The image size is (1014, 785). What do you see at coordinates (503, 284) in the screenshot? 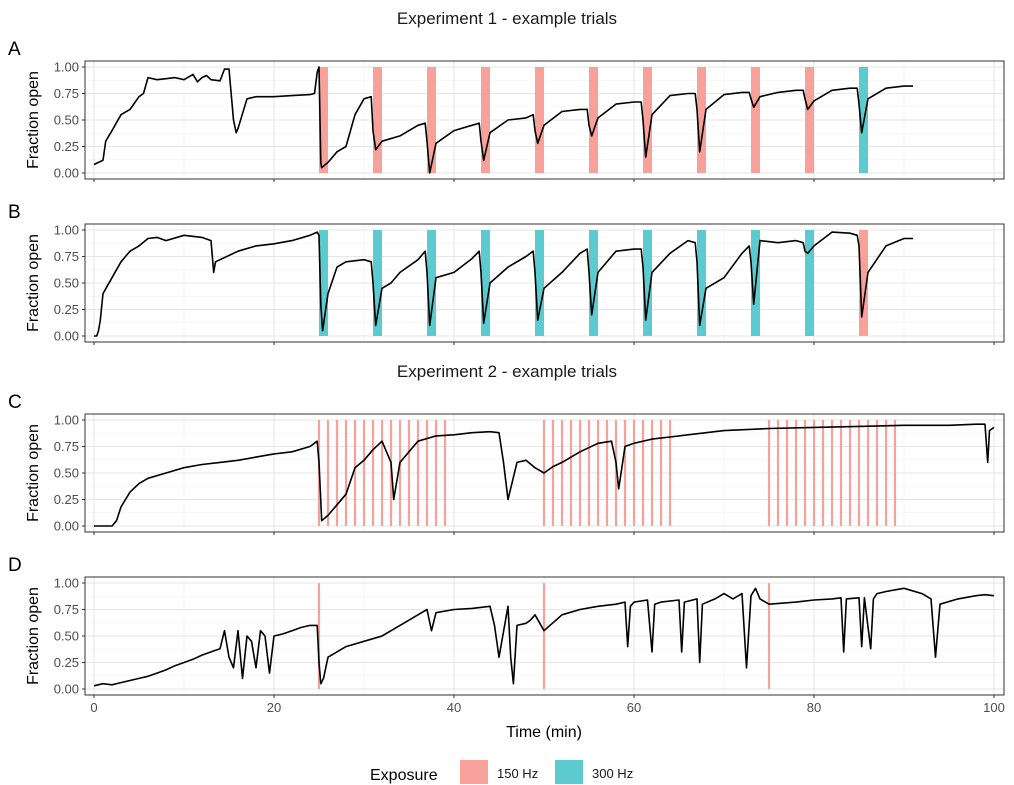
I see `series-line-B` at bounding box center [503, 284].